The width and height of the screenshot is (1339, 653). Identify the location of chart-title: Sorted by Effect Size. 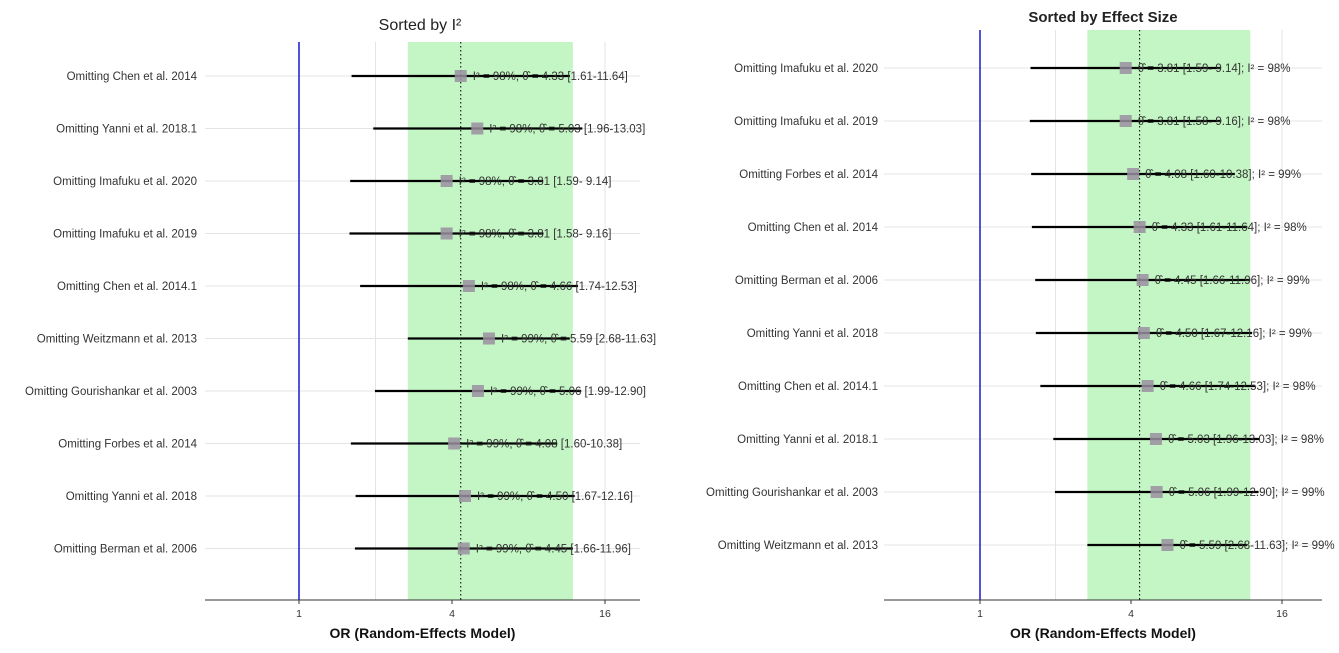
(1102, 17).